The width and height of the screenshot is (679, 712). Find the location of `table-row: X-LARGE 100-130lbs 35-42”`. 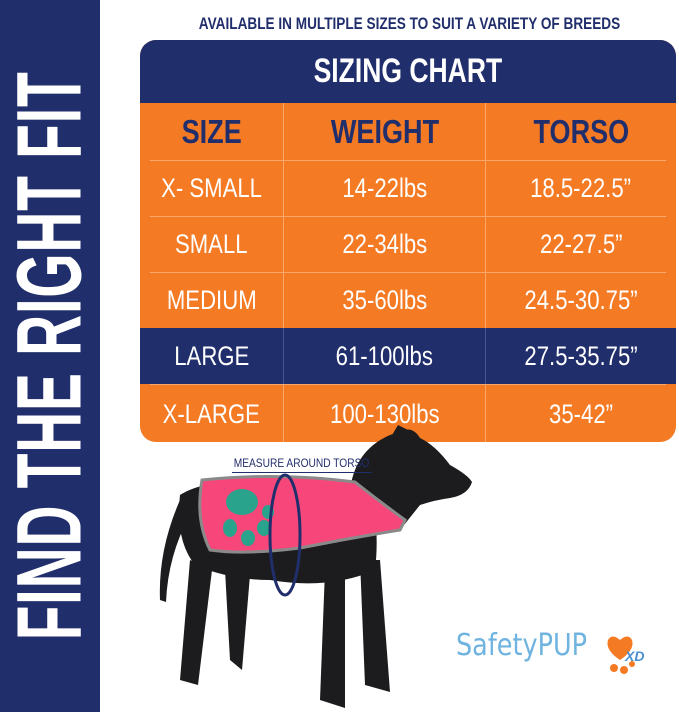

table-row: X-LARGE 100-130lbs 35-42” is located at coordinates (408, 413).